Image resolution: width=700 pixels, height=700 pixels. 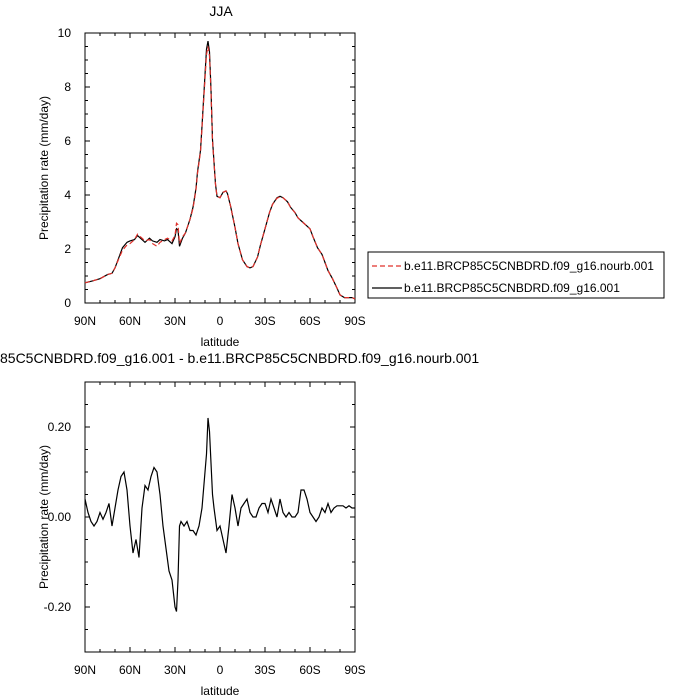 What do you see at coordinates (512, 288) in the screenshot?
I see `legend-label: b.e11.BRCP85C5CNBDRD.f09_g16.001` at bounding box center [512, 288].